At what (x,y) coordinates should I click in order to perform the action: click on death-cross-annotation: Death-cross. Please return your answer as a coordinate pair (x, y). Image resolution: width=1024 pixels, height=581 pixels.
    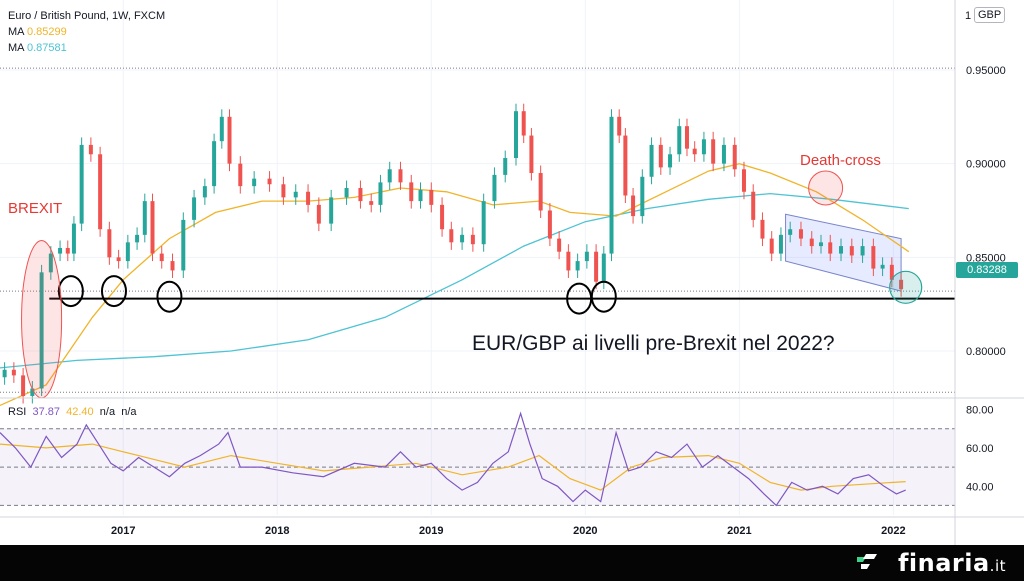
    Looking at the image, I should click on (840, 160).